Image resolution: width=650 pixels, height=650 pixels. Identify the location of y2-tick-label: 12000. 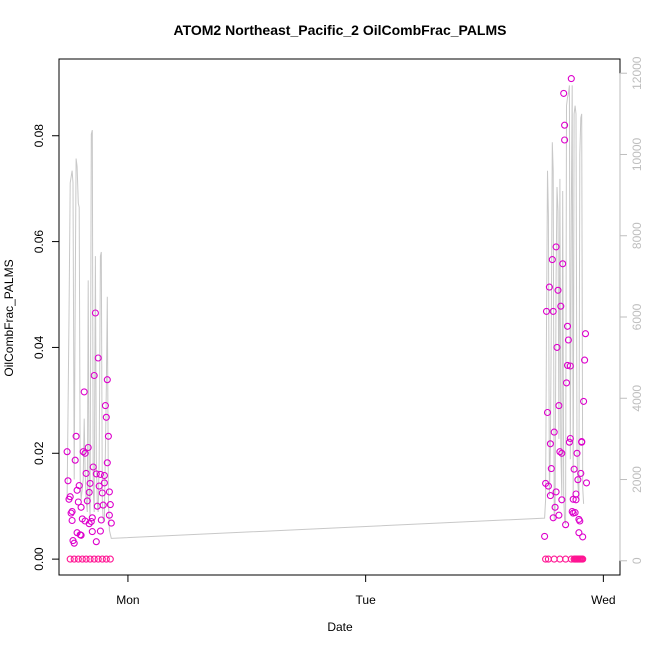
(637, 73).